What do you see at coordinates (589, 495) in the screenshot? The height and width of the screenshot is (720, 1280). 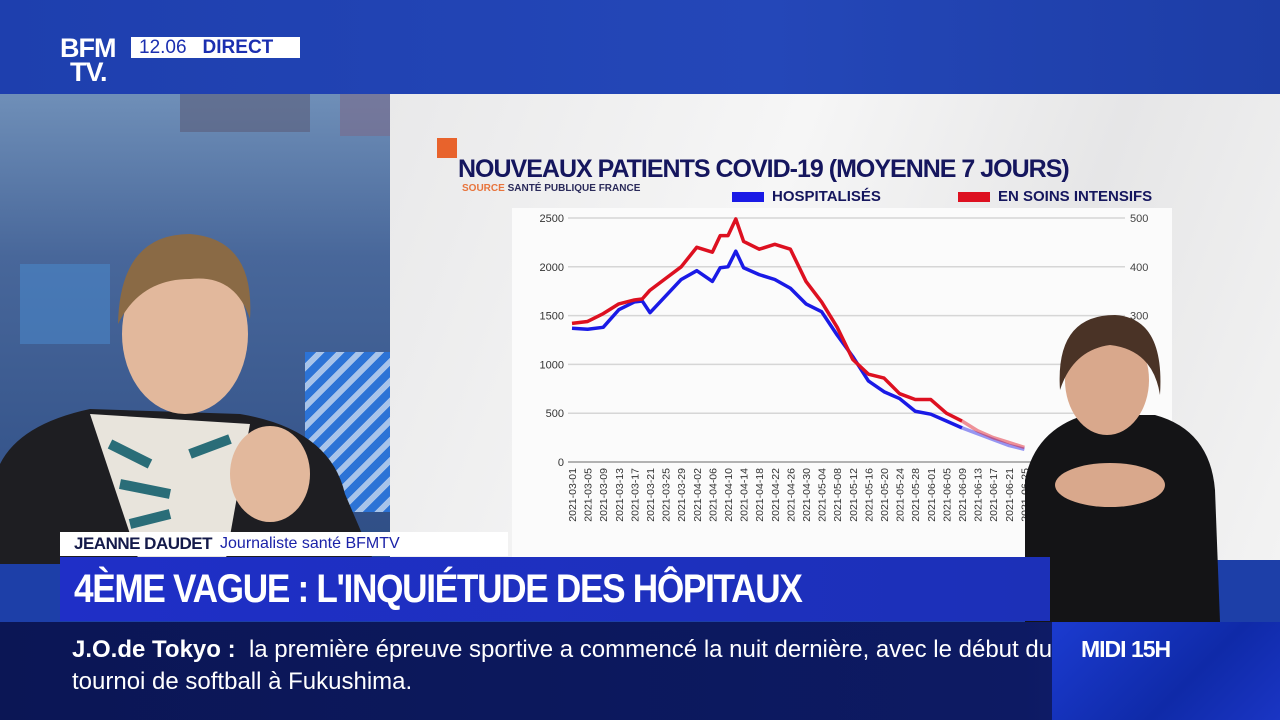 I see `x-tick-label: 2021-03-05` at bounding box center [589, 495].